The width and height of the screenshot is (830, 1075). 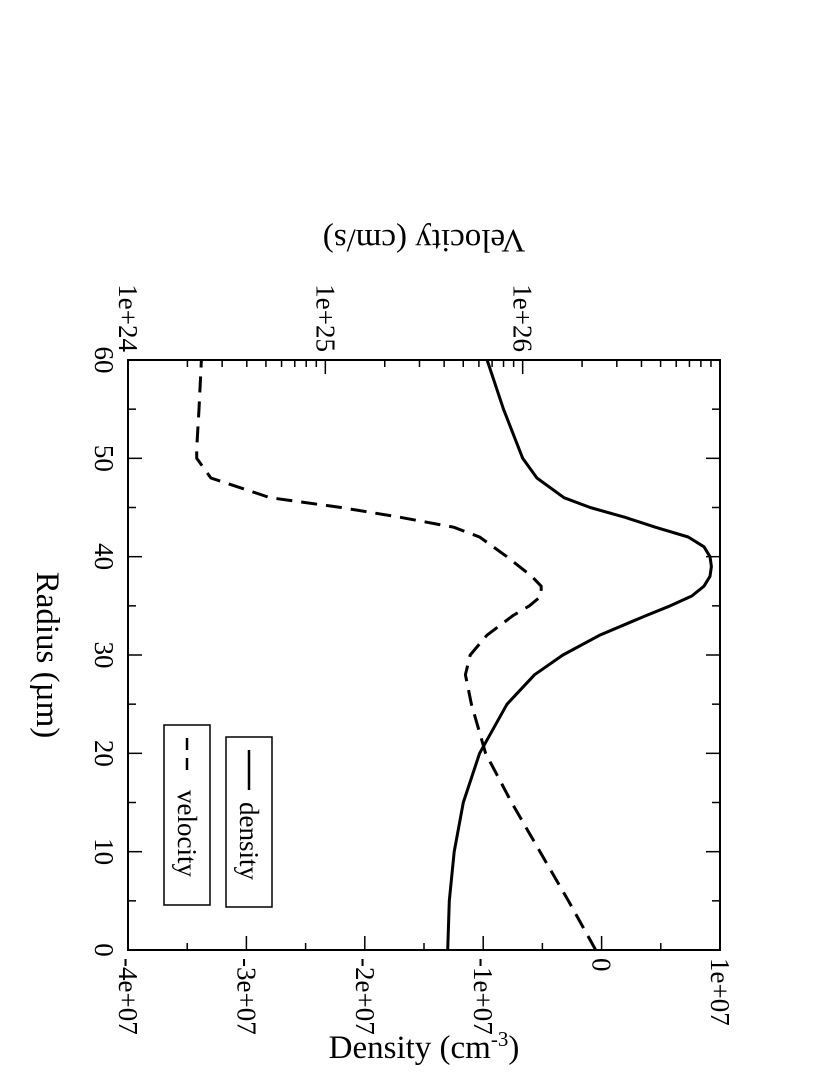 What do you see at coordinates (187, 833) in the screenshot?
I see `legend-label-velocity: velocity` at bounding box center [187, 833].